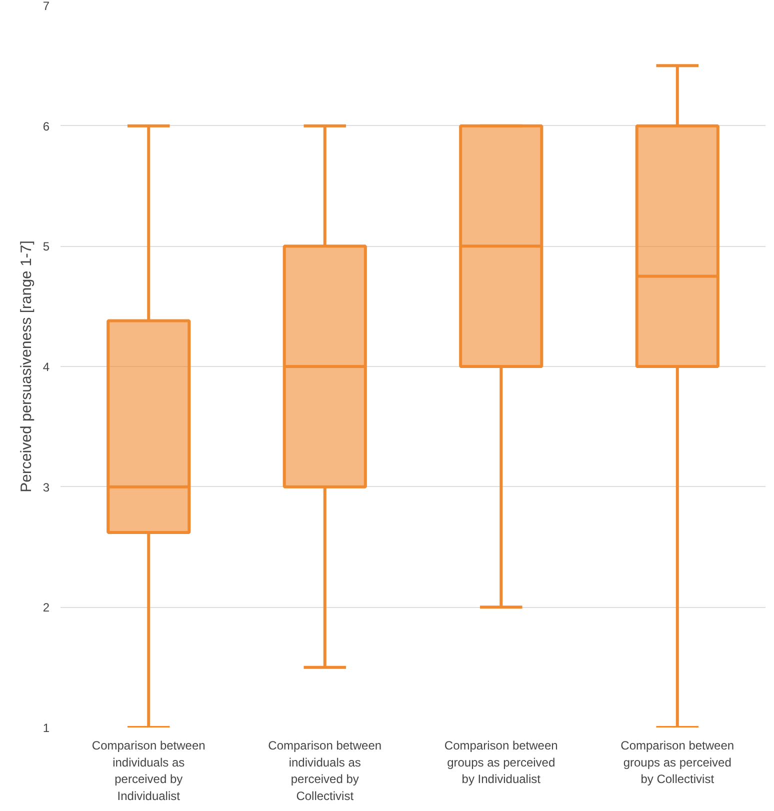  Describe the element at coordinates (46, 607) in the screenshot. I see `y-tick-label: 2` at that location.